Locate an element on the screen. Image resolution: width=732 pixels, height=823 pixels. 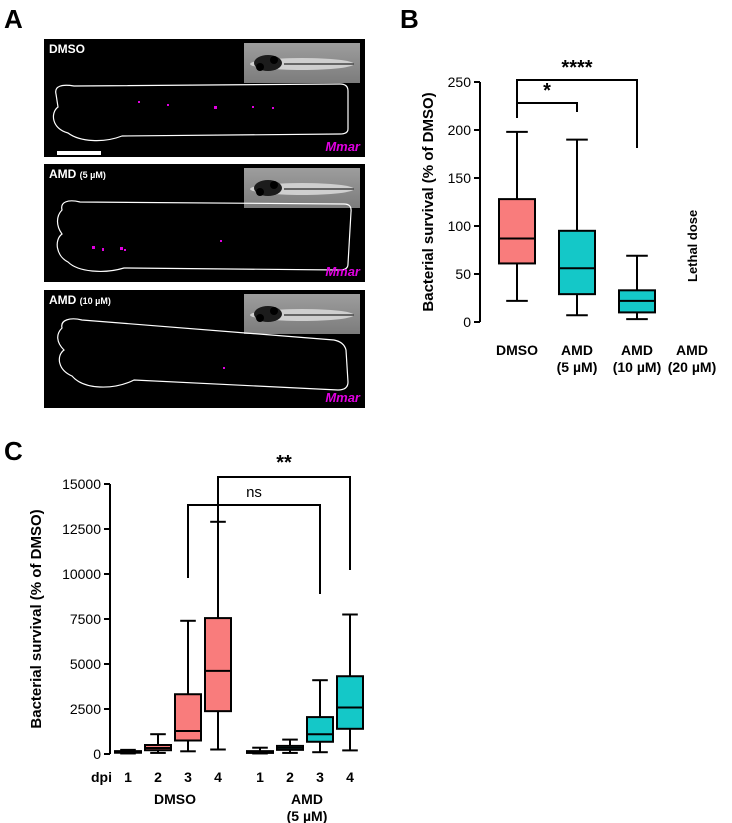
scale-bar is located at coordinates (79, 153).